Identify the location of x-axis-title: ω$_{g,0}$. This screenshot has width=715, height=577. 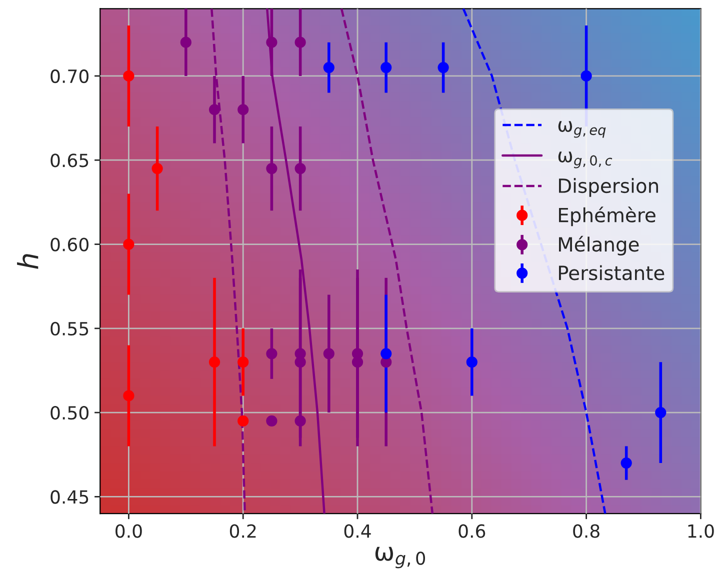
(400, 557).